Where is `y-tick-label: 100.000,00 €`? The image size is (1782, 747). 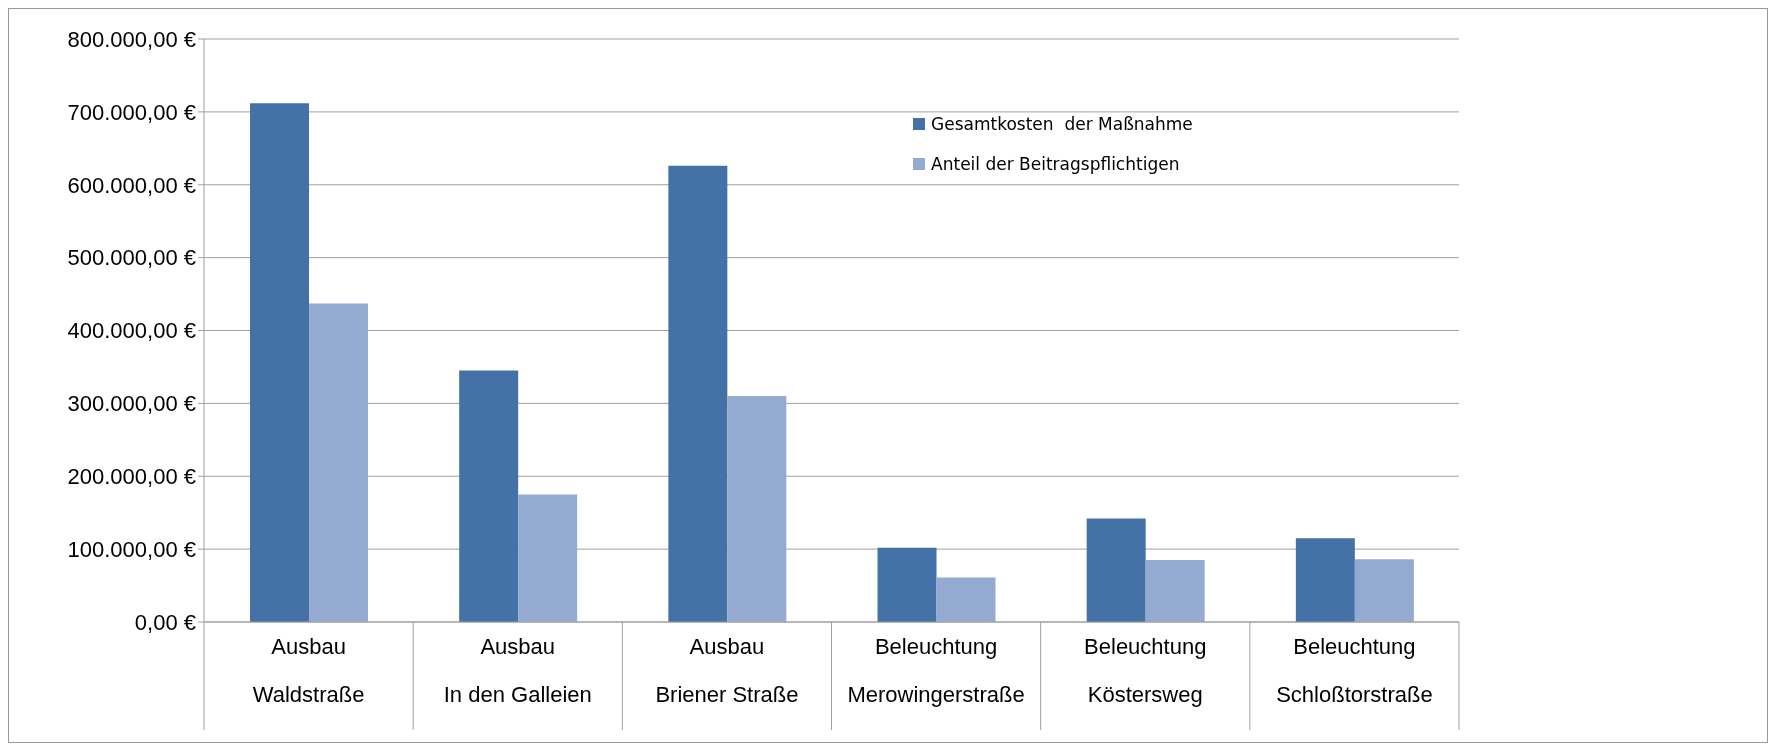 y-tick-label: 100.000,00 € is located at coordinates (131, 549).